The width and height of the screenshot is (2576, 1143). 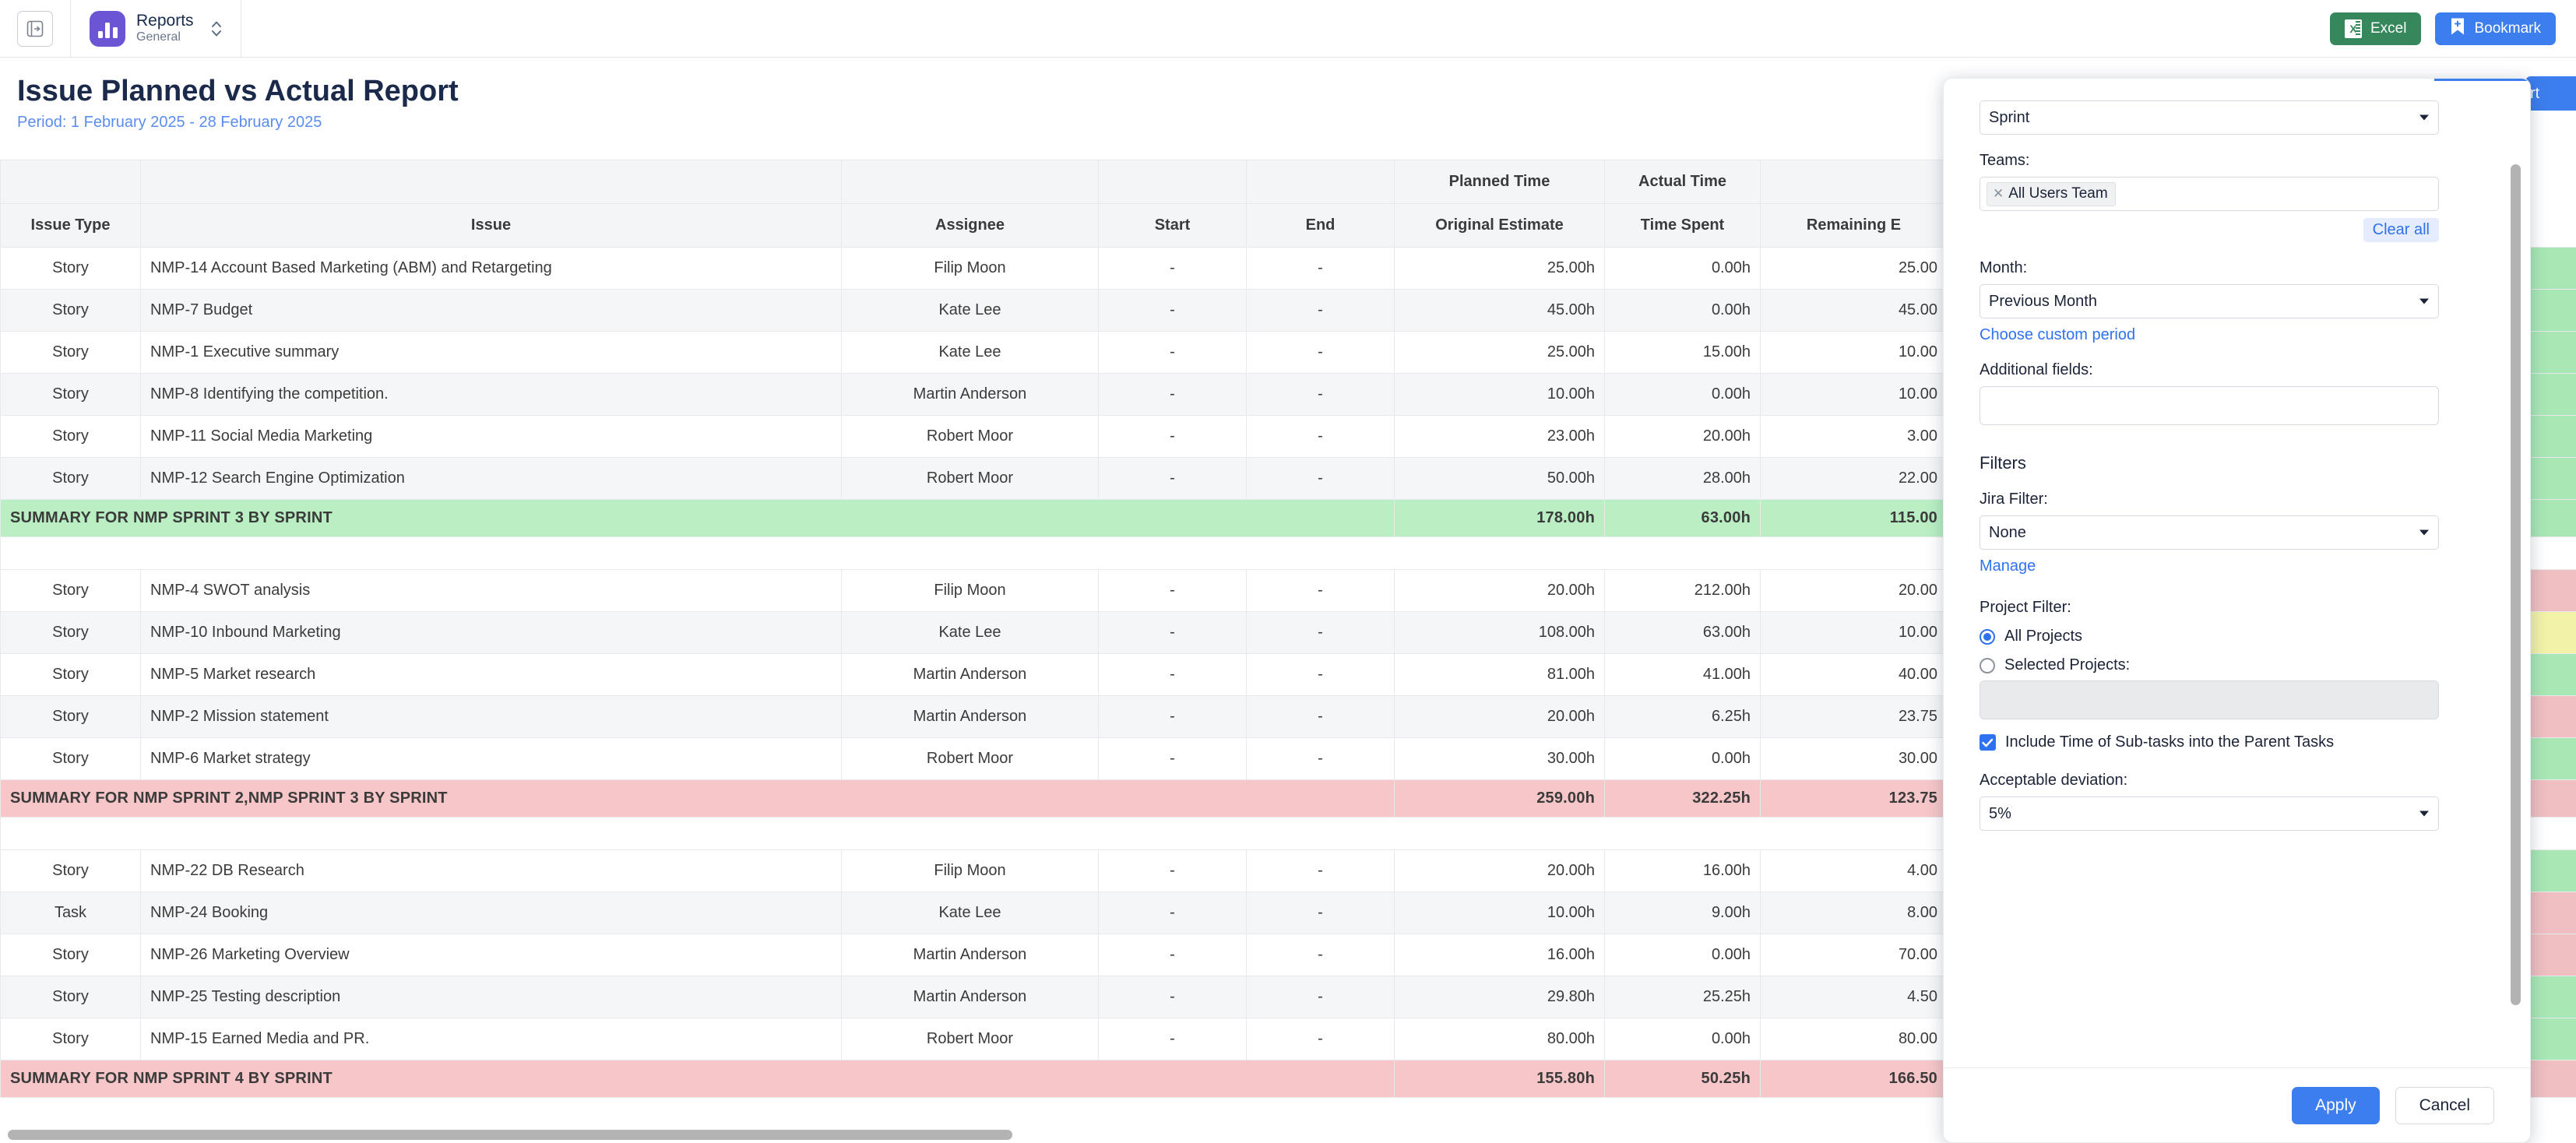 What do you see at coordinates (1682, 997) in the screenshot?
I see `cell-time-spent: 25.25h` at bounding box center [1682, 997].